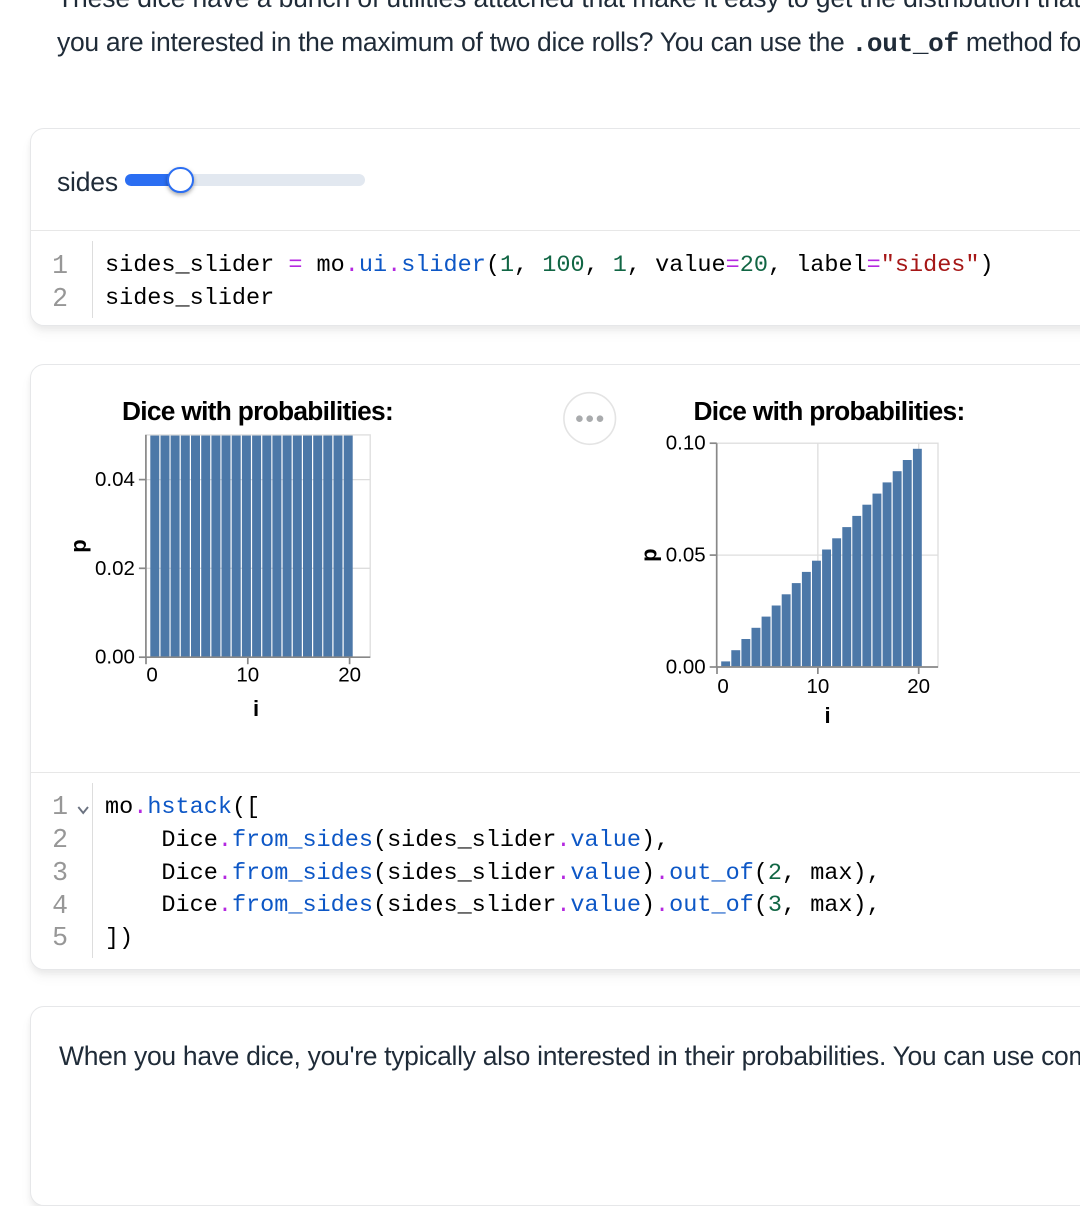 The image size is (1080, 1206). Describe the element at coordinates (115, 479) in the screenshot. I see `svg-text: 0.04` at that location.